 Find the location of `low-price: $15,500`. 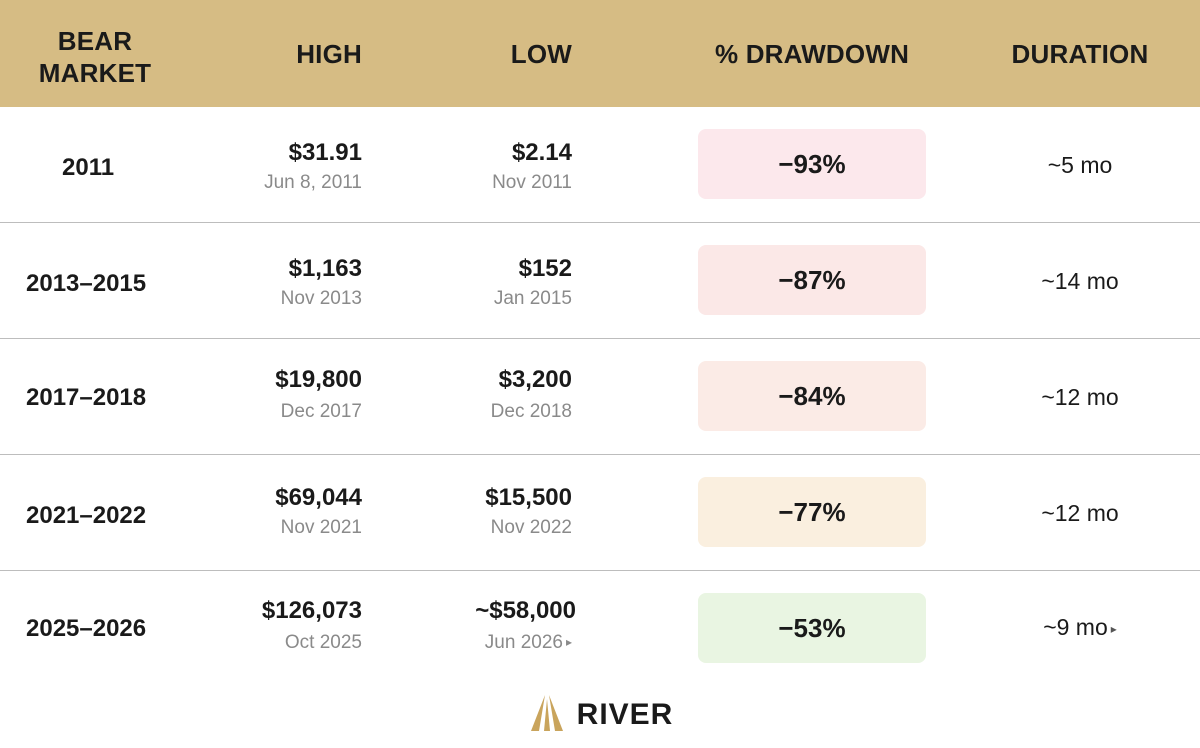

low-price: $15,500 is located at coordinates (528, 497).